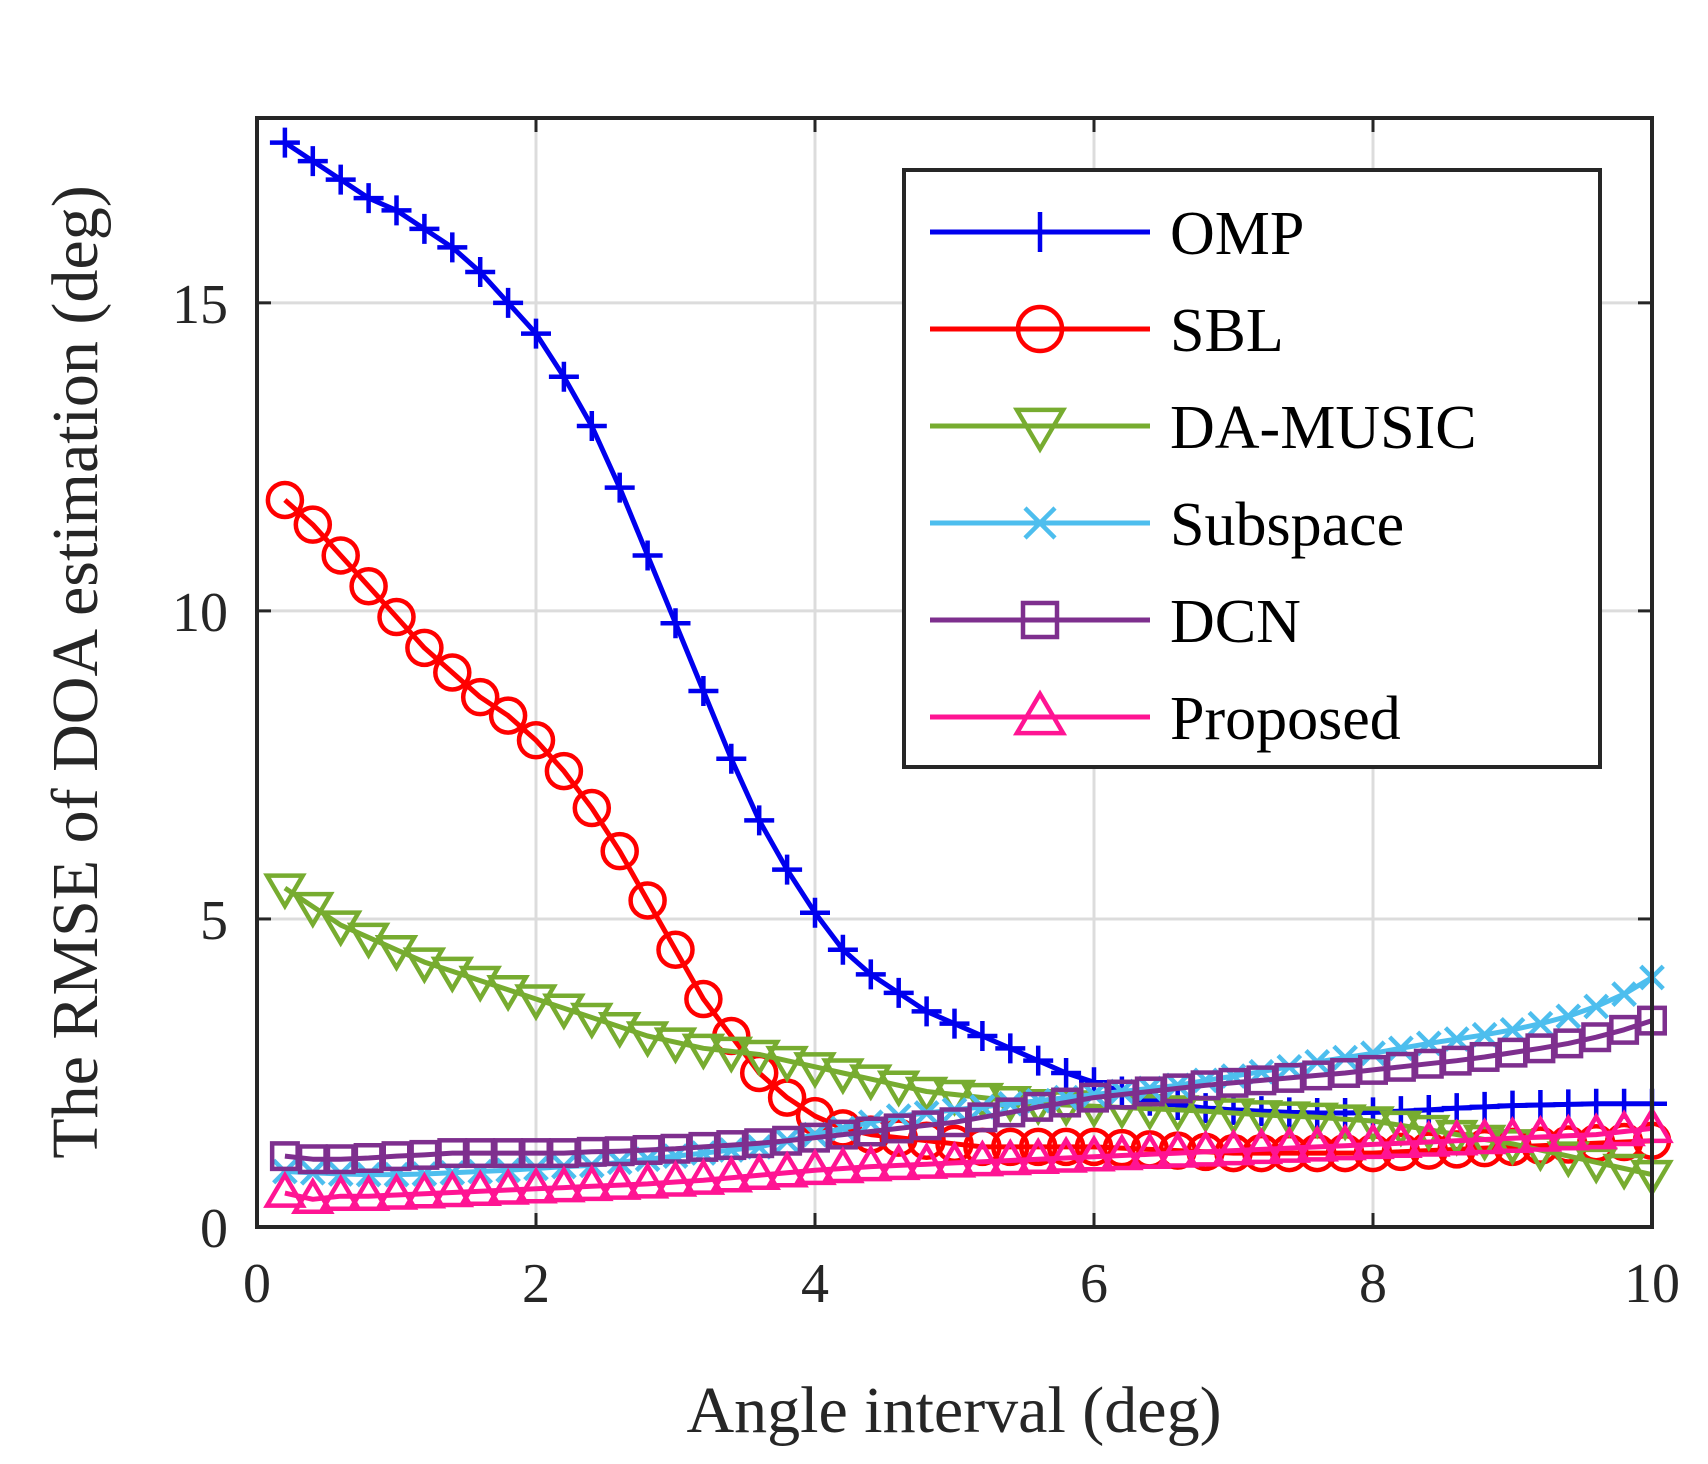 Image resolution: width=1708 pixels, height=1464 pixels. Describe the element at coordinates (815, 1284) in the screenshot. I see `x-tick-label: 4` at that location.